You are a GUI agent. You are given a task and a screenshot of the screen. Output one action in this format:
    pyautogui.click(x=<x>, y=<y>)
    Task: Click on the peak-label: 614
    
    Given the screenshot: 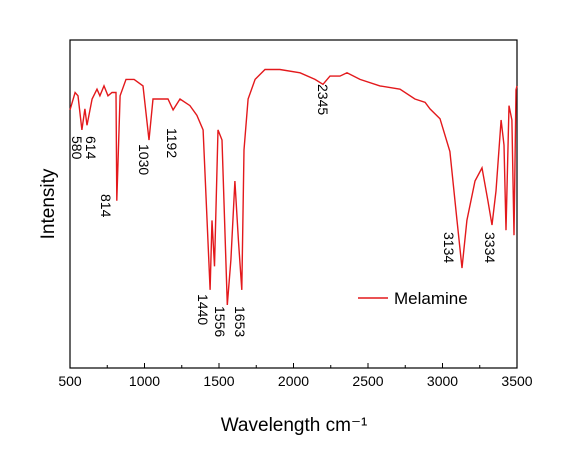 What is the action you would take?
    pyautogui.click(x=91, y=148)
    